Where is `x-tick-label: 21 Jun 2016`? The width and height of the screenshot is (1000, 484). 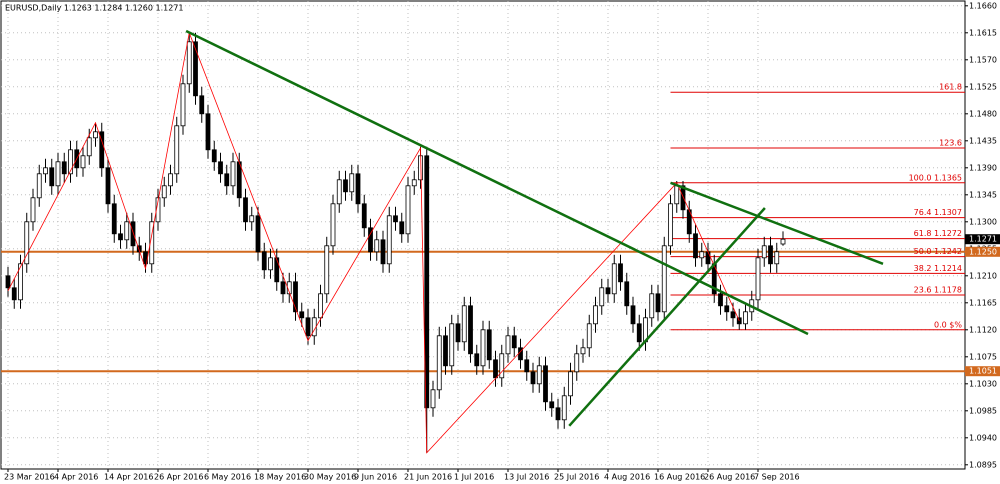
x-tick-label: 21 Jun 2016 is located at coordinates (428, 477).